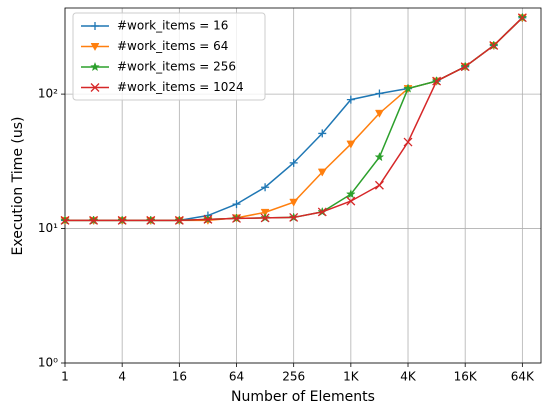 This screenshot has height=412, width=542. I want to click on x-tick-label: 1, so click(65, 377).